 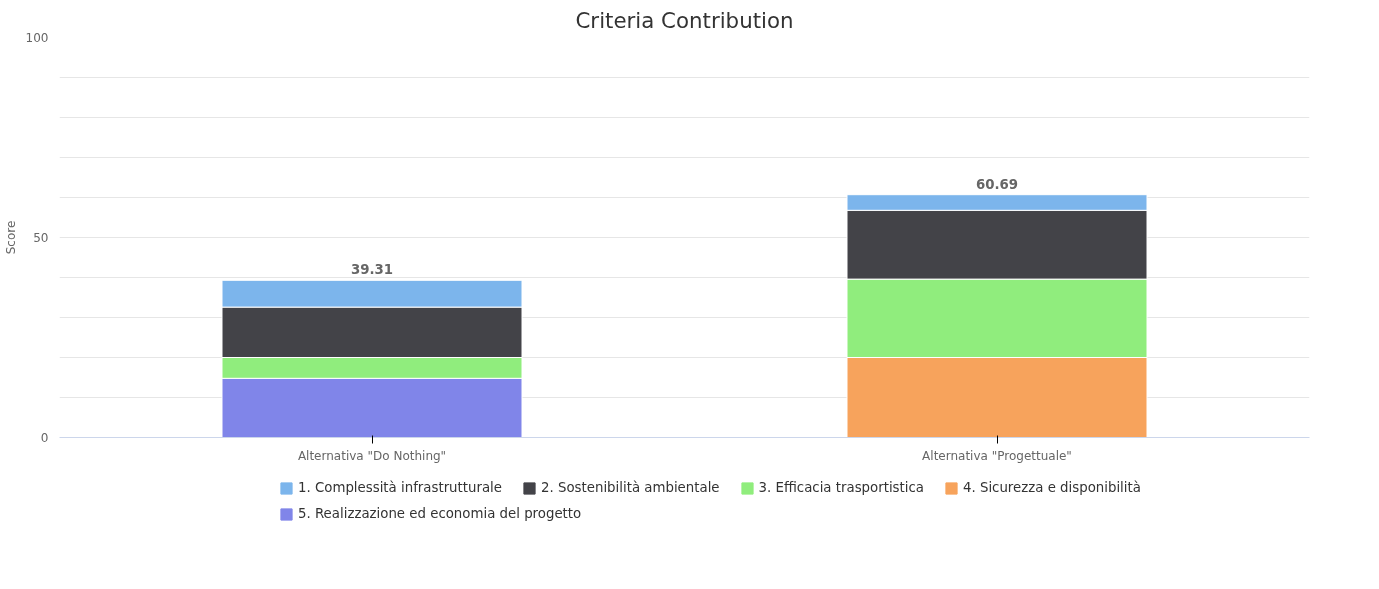 I want to click on total-label: 39.31, so click(x=372, y=270).